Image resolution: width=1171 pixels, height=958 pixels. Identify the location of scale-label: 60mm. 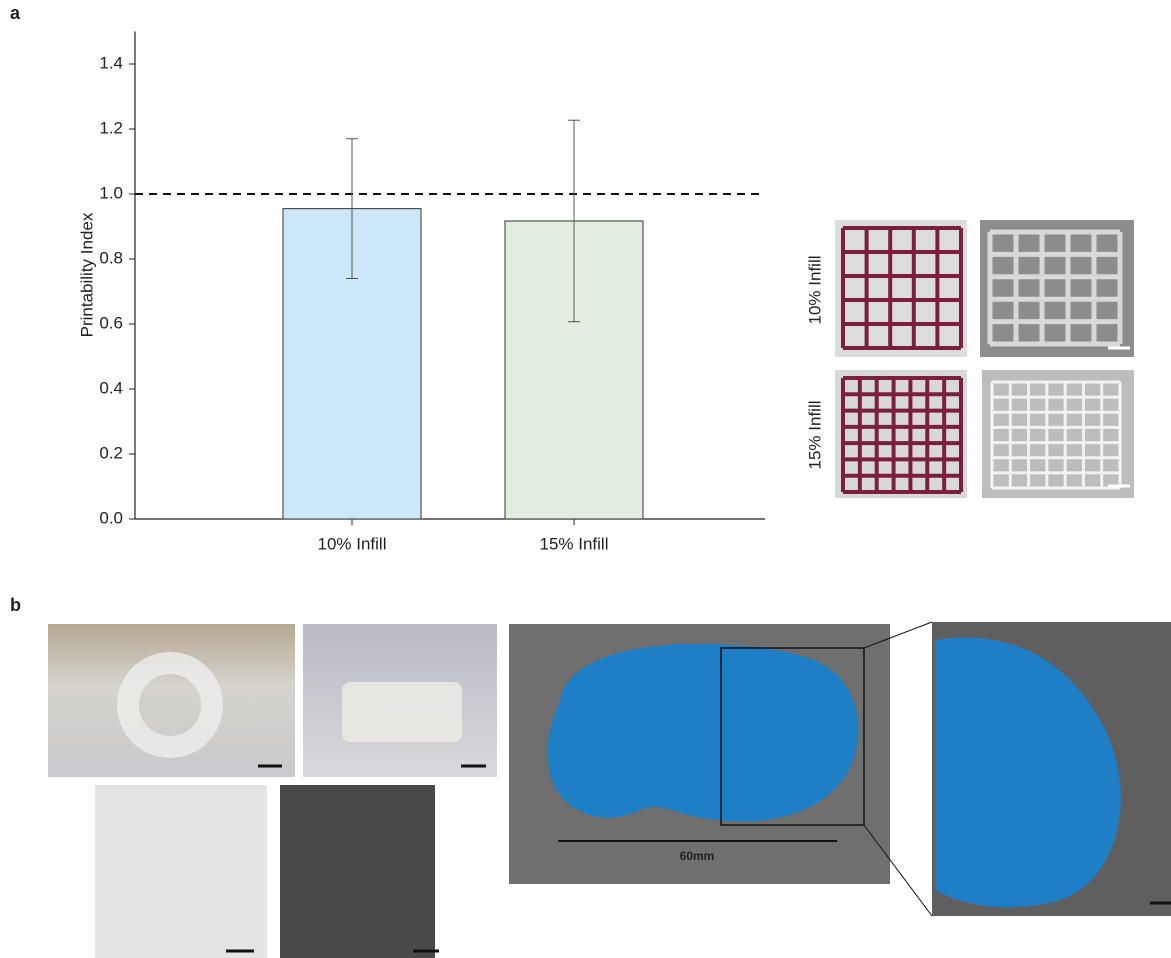
(697, 856).